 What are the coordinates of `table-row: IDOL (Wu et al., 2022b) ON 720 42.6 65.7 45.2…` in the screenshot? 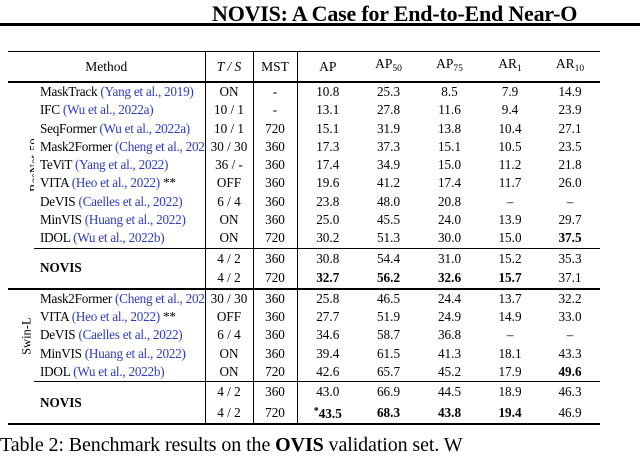 It's located at (304, 372).